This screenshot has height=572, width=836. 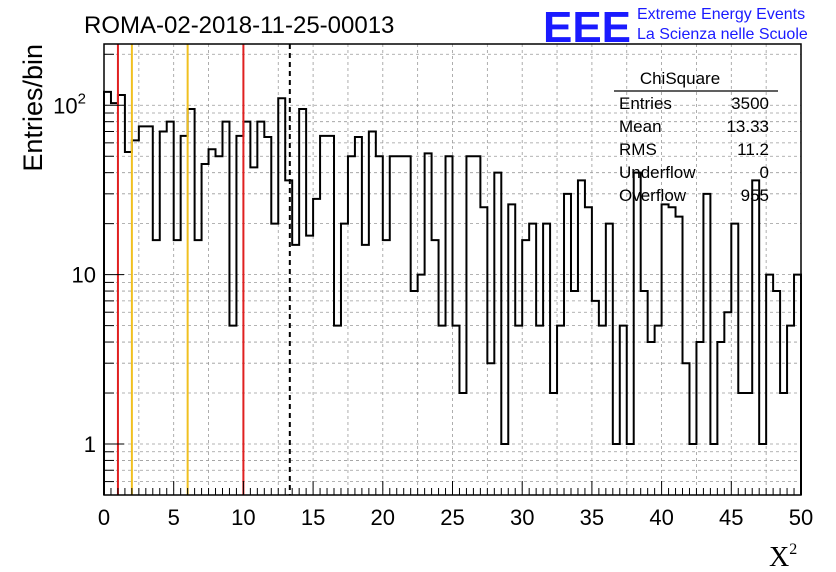 I want to click on x-axis-label: X2, so click(x=783, y=556).